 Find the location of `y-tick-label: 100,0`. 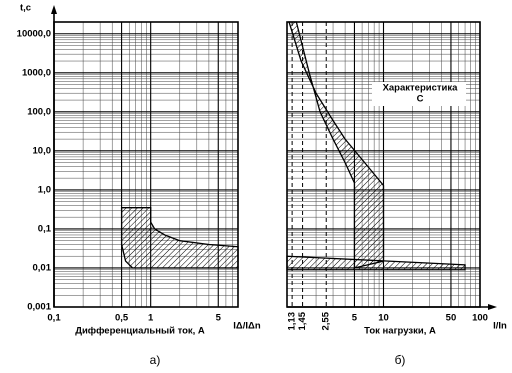

y-tick-label: 100,0 is located at coordinates (39, 111).